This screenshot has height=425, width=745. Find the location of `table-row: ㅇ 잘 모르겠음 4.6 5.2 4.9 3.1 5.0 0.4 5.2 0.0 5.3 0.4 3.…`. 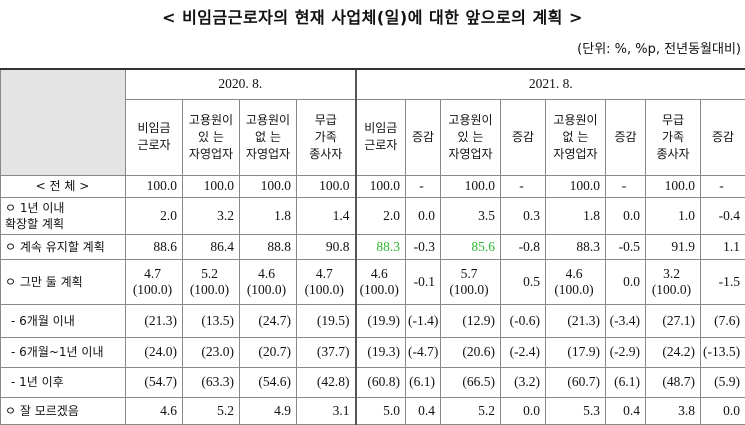

table-row: ㅇ 잘 모르겠음 4.6 5.2 4.9 3.1 5.0 0.4 5.2 0.0 5.3 0.4 3.… is located at coordinates (372, 410).